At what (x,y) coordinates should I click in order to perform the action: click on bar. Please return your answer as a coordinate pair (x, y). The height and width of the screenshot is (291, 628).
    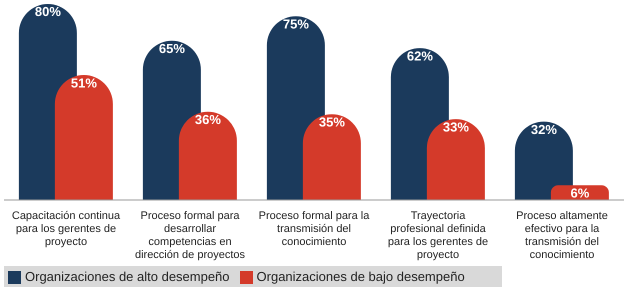
    Looking at the image, I should click on (83, 137).